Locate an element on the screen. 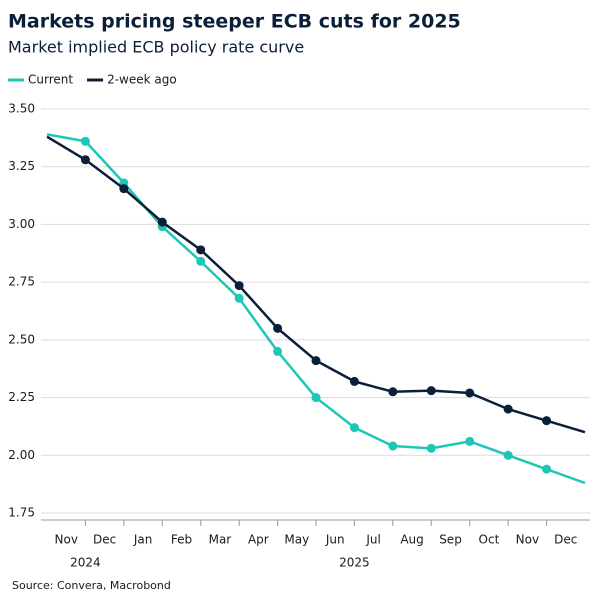 The width and height of the screenshot is (604, 604). y-tick-label: 2.25 is located at coordinates (21, 397).